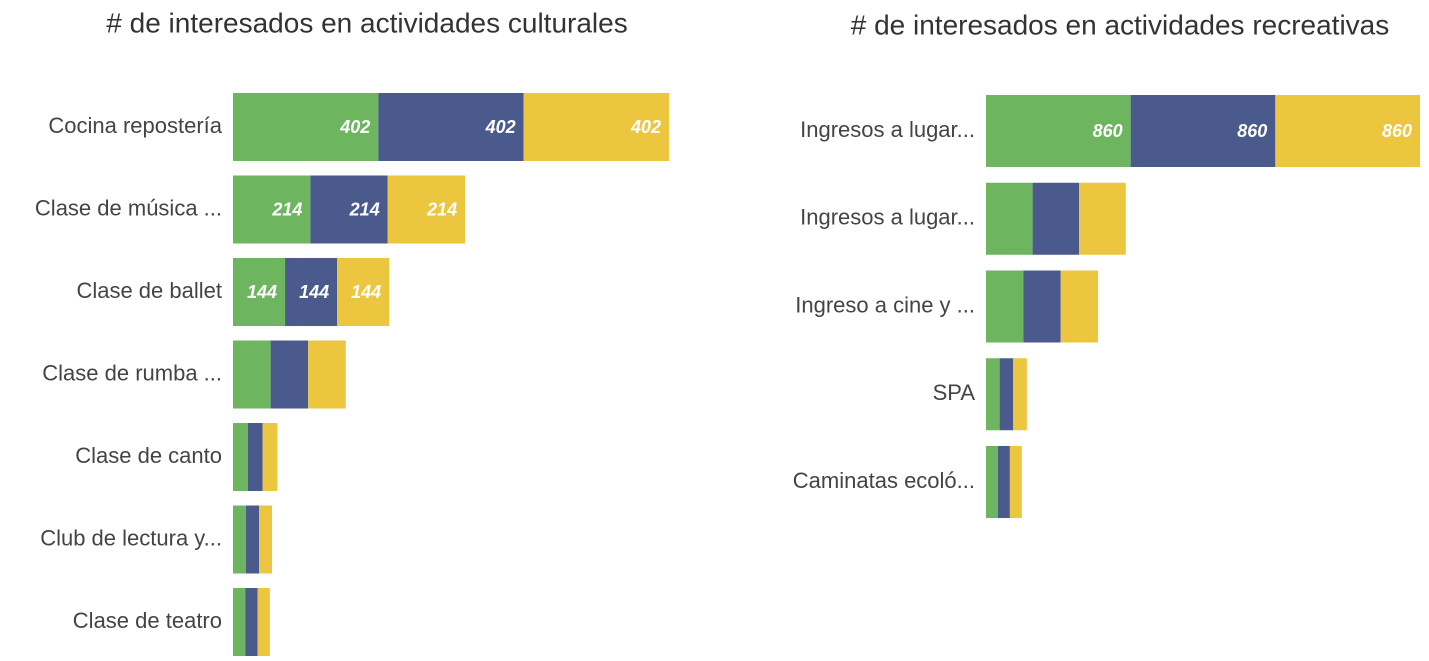 The width and height of the screenshot is (1429, 661). I want to click on category-label: SPA, so click(954, 392).